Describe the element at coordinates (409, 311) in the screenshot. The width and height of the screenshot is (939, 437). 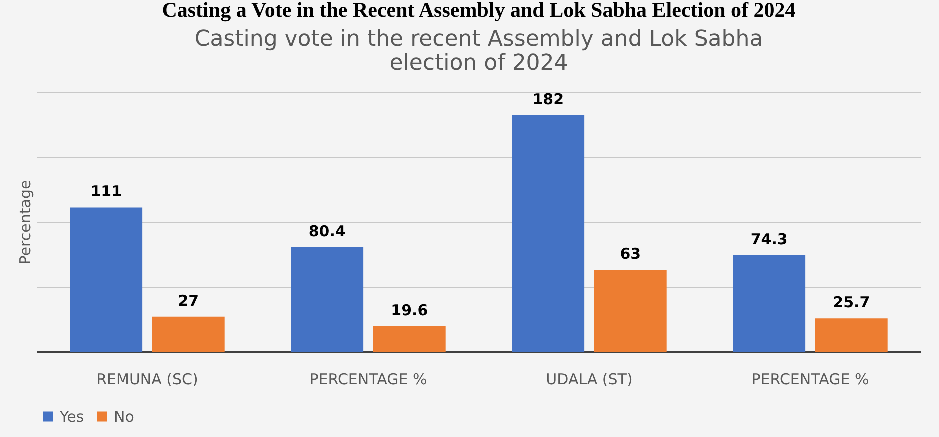
I see `data-label: 19.6` at that location.